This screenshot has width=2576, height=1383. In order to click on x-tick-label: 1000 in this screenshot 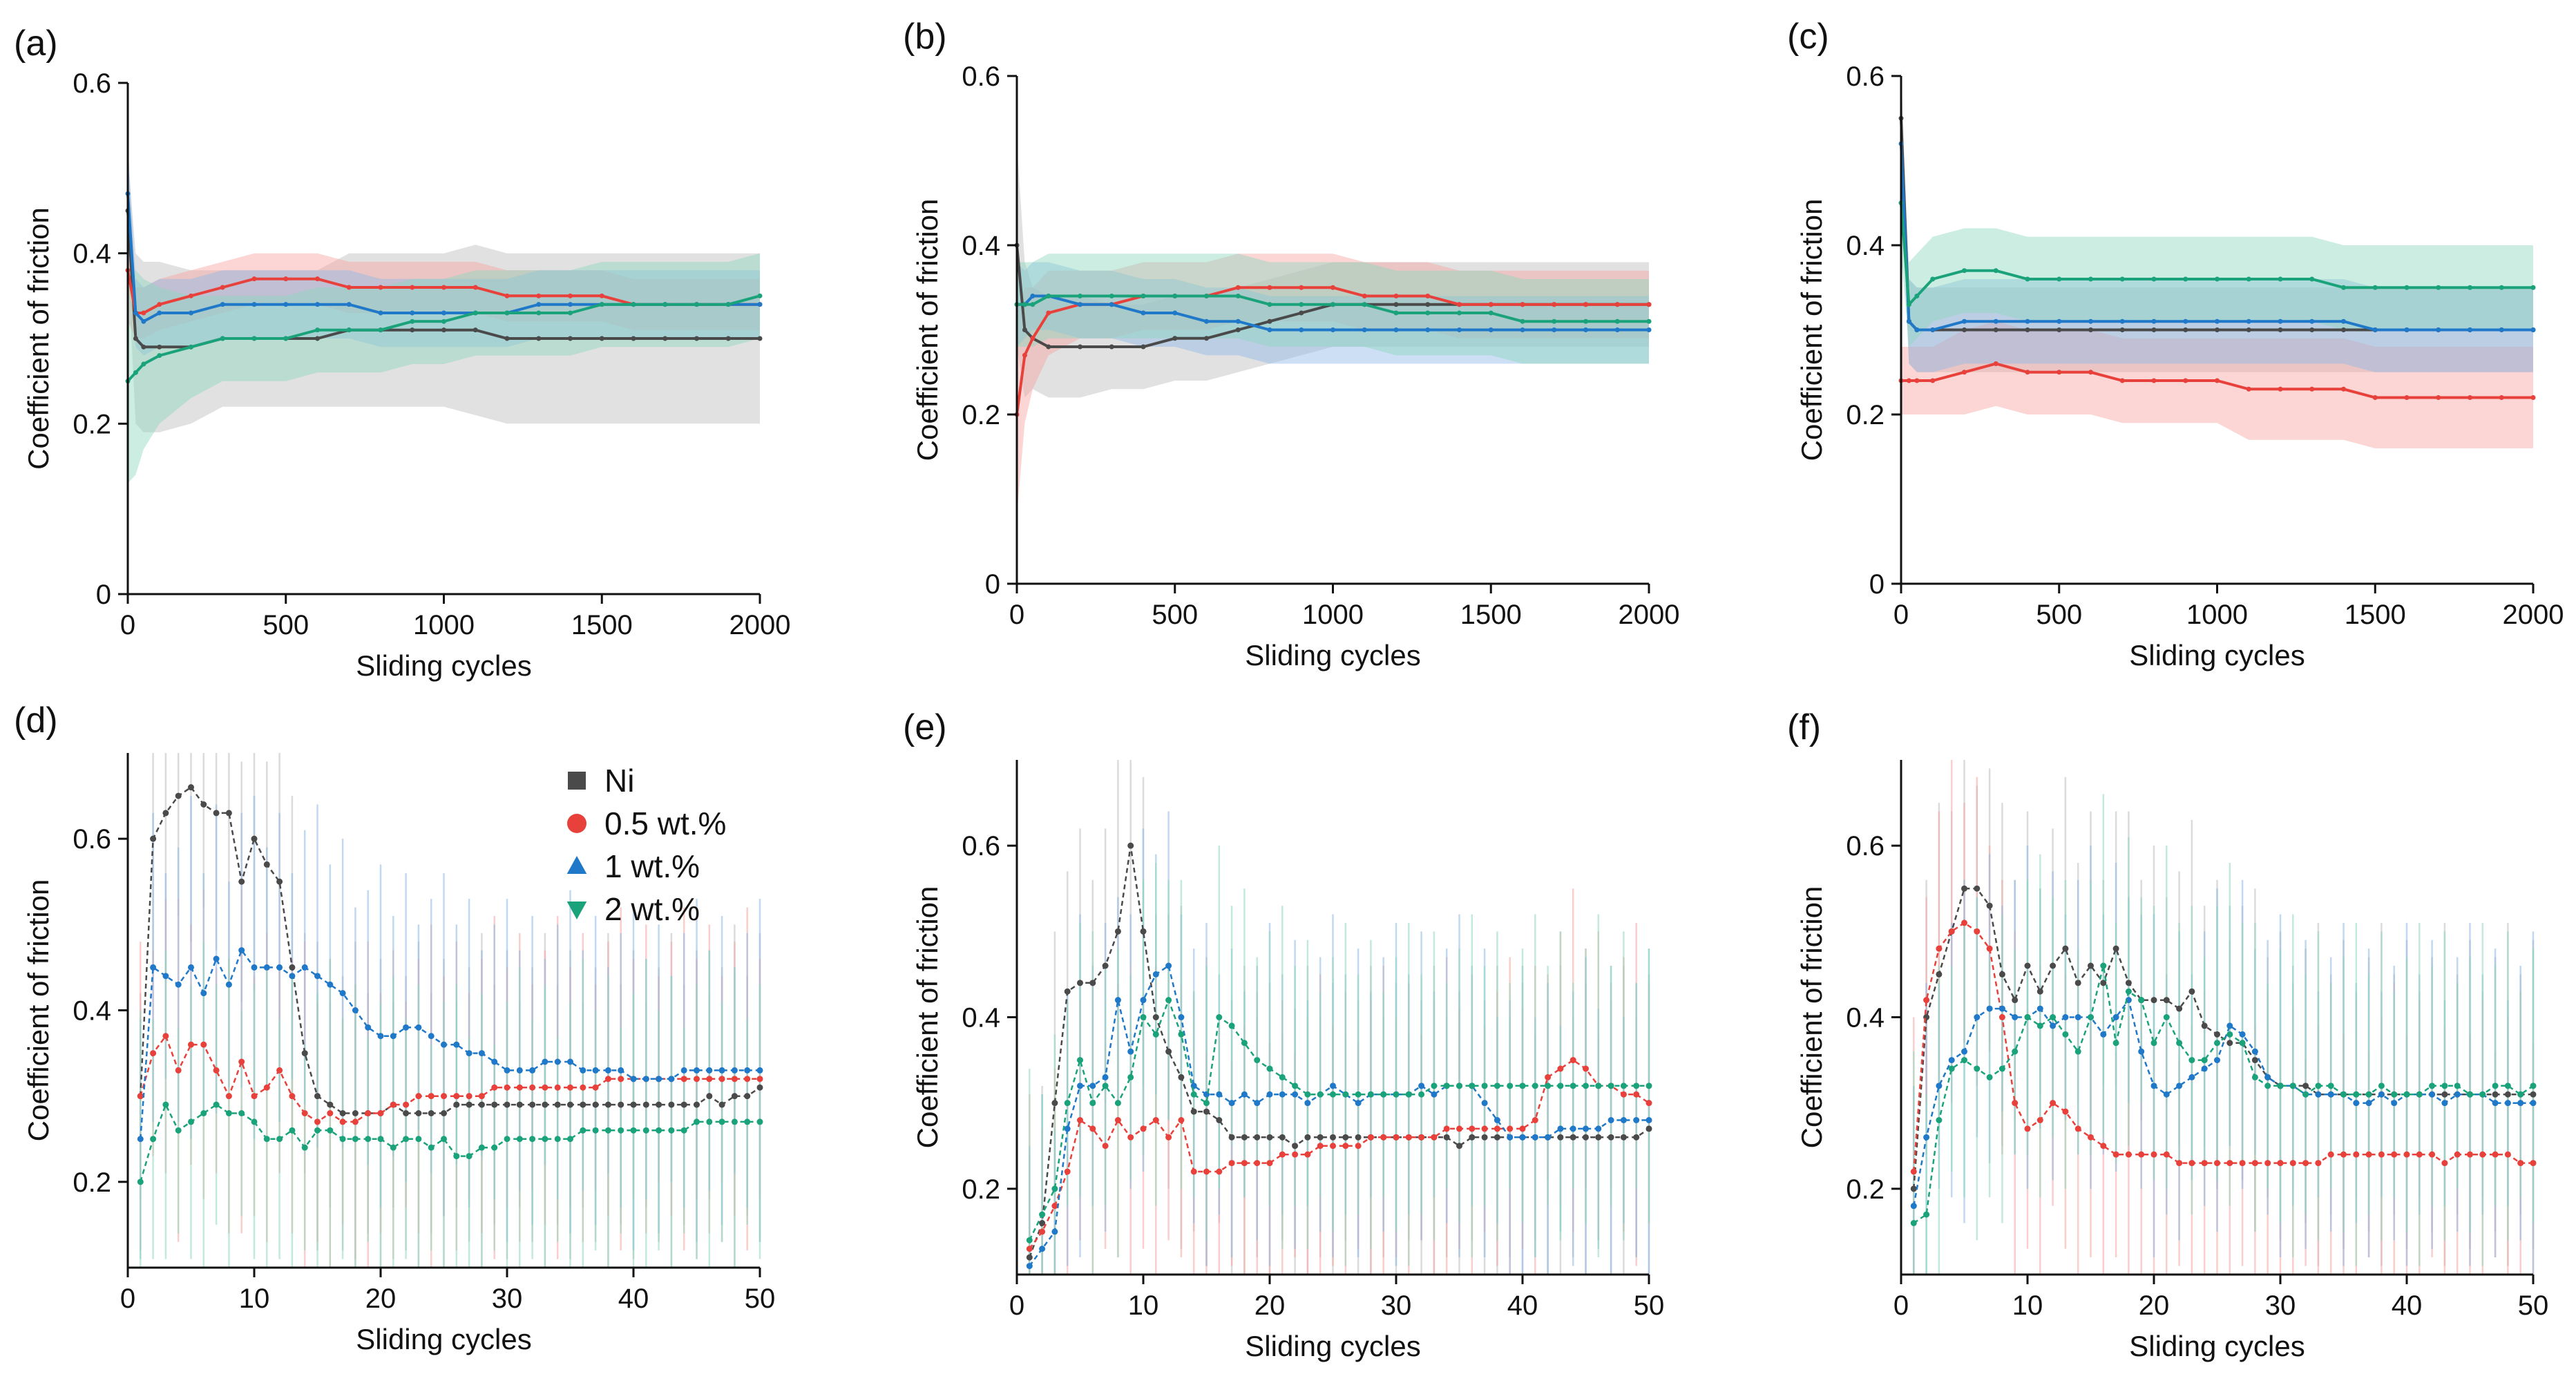, I will do `click(2217, 615)`.